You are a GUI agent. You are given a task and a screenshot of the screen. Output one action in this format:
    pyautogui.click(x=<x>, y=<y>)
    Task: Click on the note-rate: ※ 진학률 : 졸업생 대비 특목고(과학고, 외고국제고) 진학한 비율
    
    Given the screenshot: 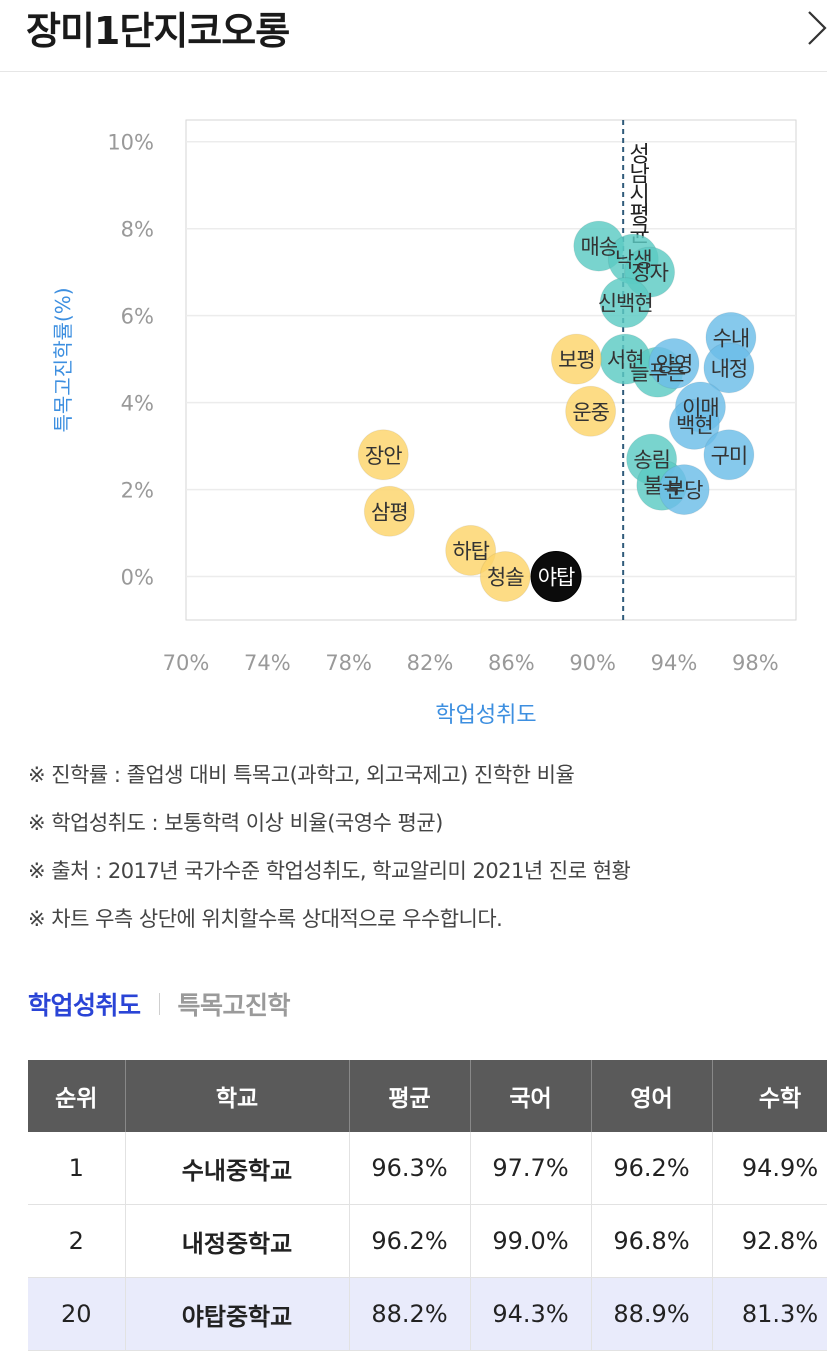 What is the action you would take?
    pyautogui.click(x=301, y=775)
    